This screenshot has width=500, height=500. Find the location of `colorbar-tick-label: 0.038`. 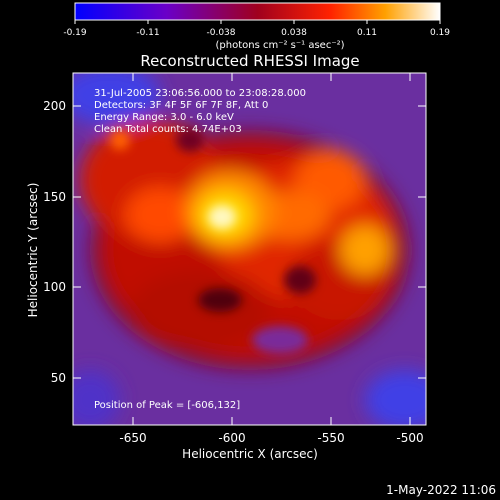

colorbar-tick-label: 0.038 is located at coordinates (294, 33).